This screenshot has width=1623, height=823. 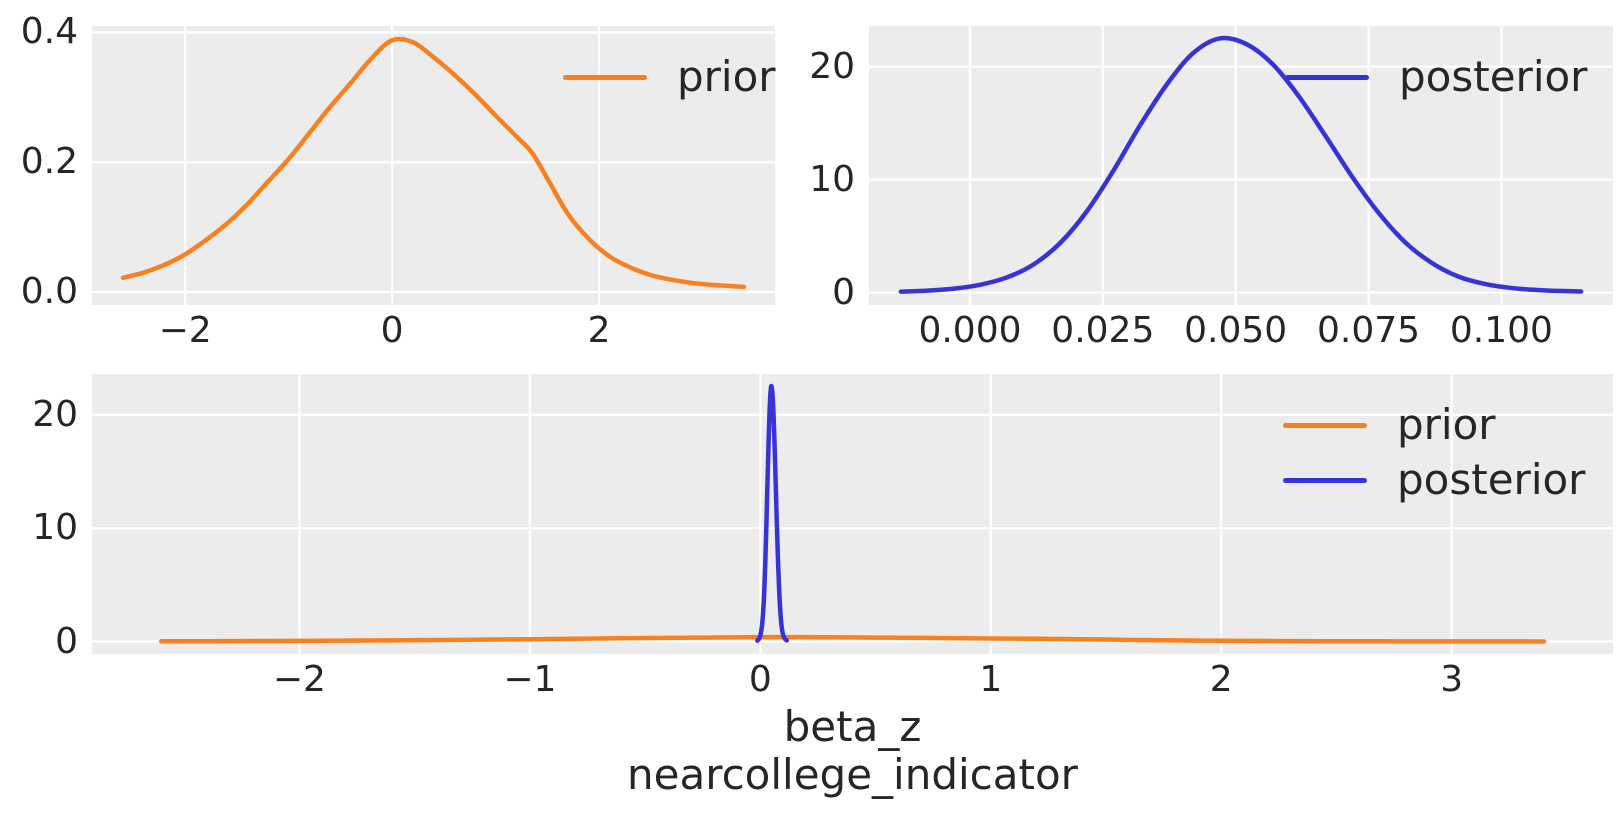 I want to click on prior-marginal-plot, so click(x=433, y=165).